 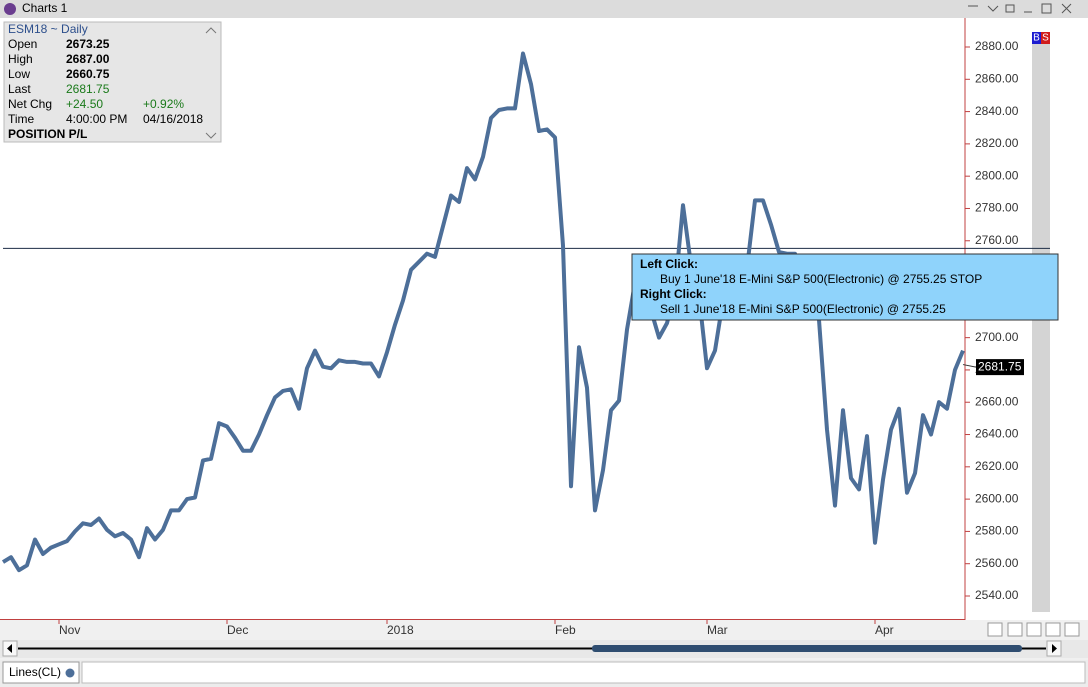 What do you see at coordinates (1033, 629) in the screenshot?
I see `chart-toolbar` at bounding box center [1033, 629].